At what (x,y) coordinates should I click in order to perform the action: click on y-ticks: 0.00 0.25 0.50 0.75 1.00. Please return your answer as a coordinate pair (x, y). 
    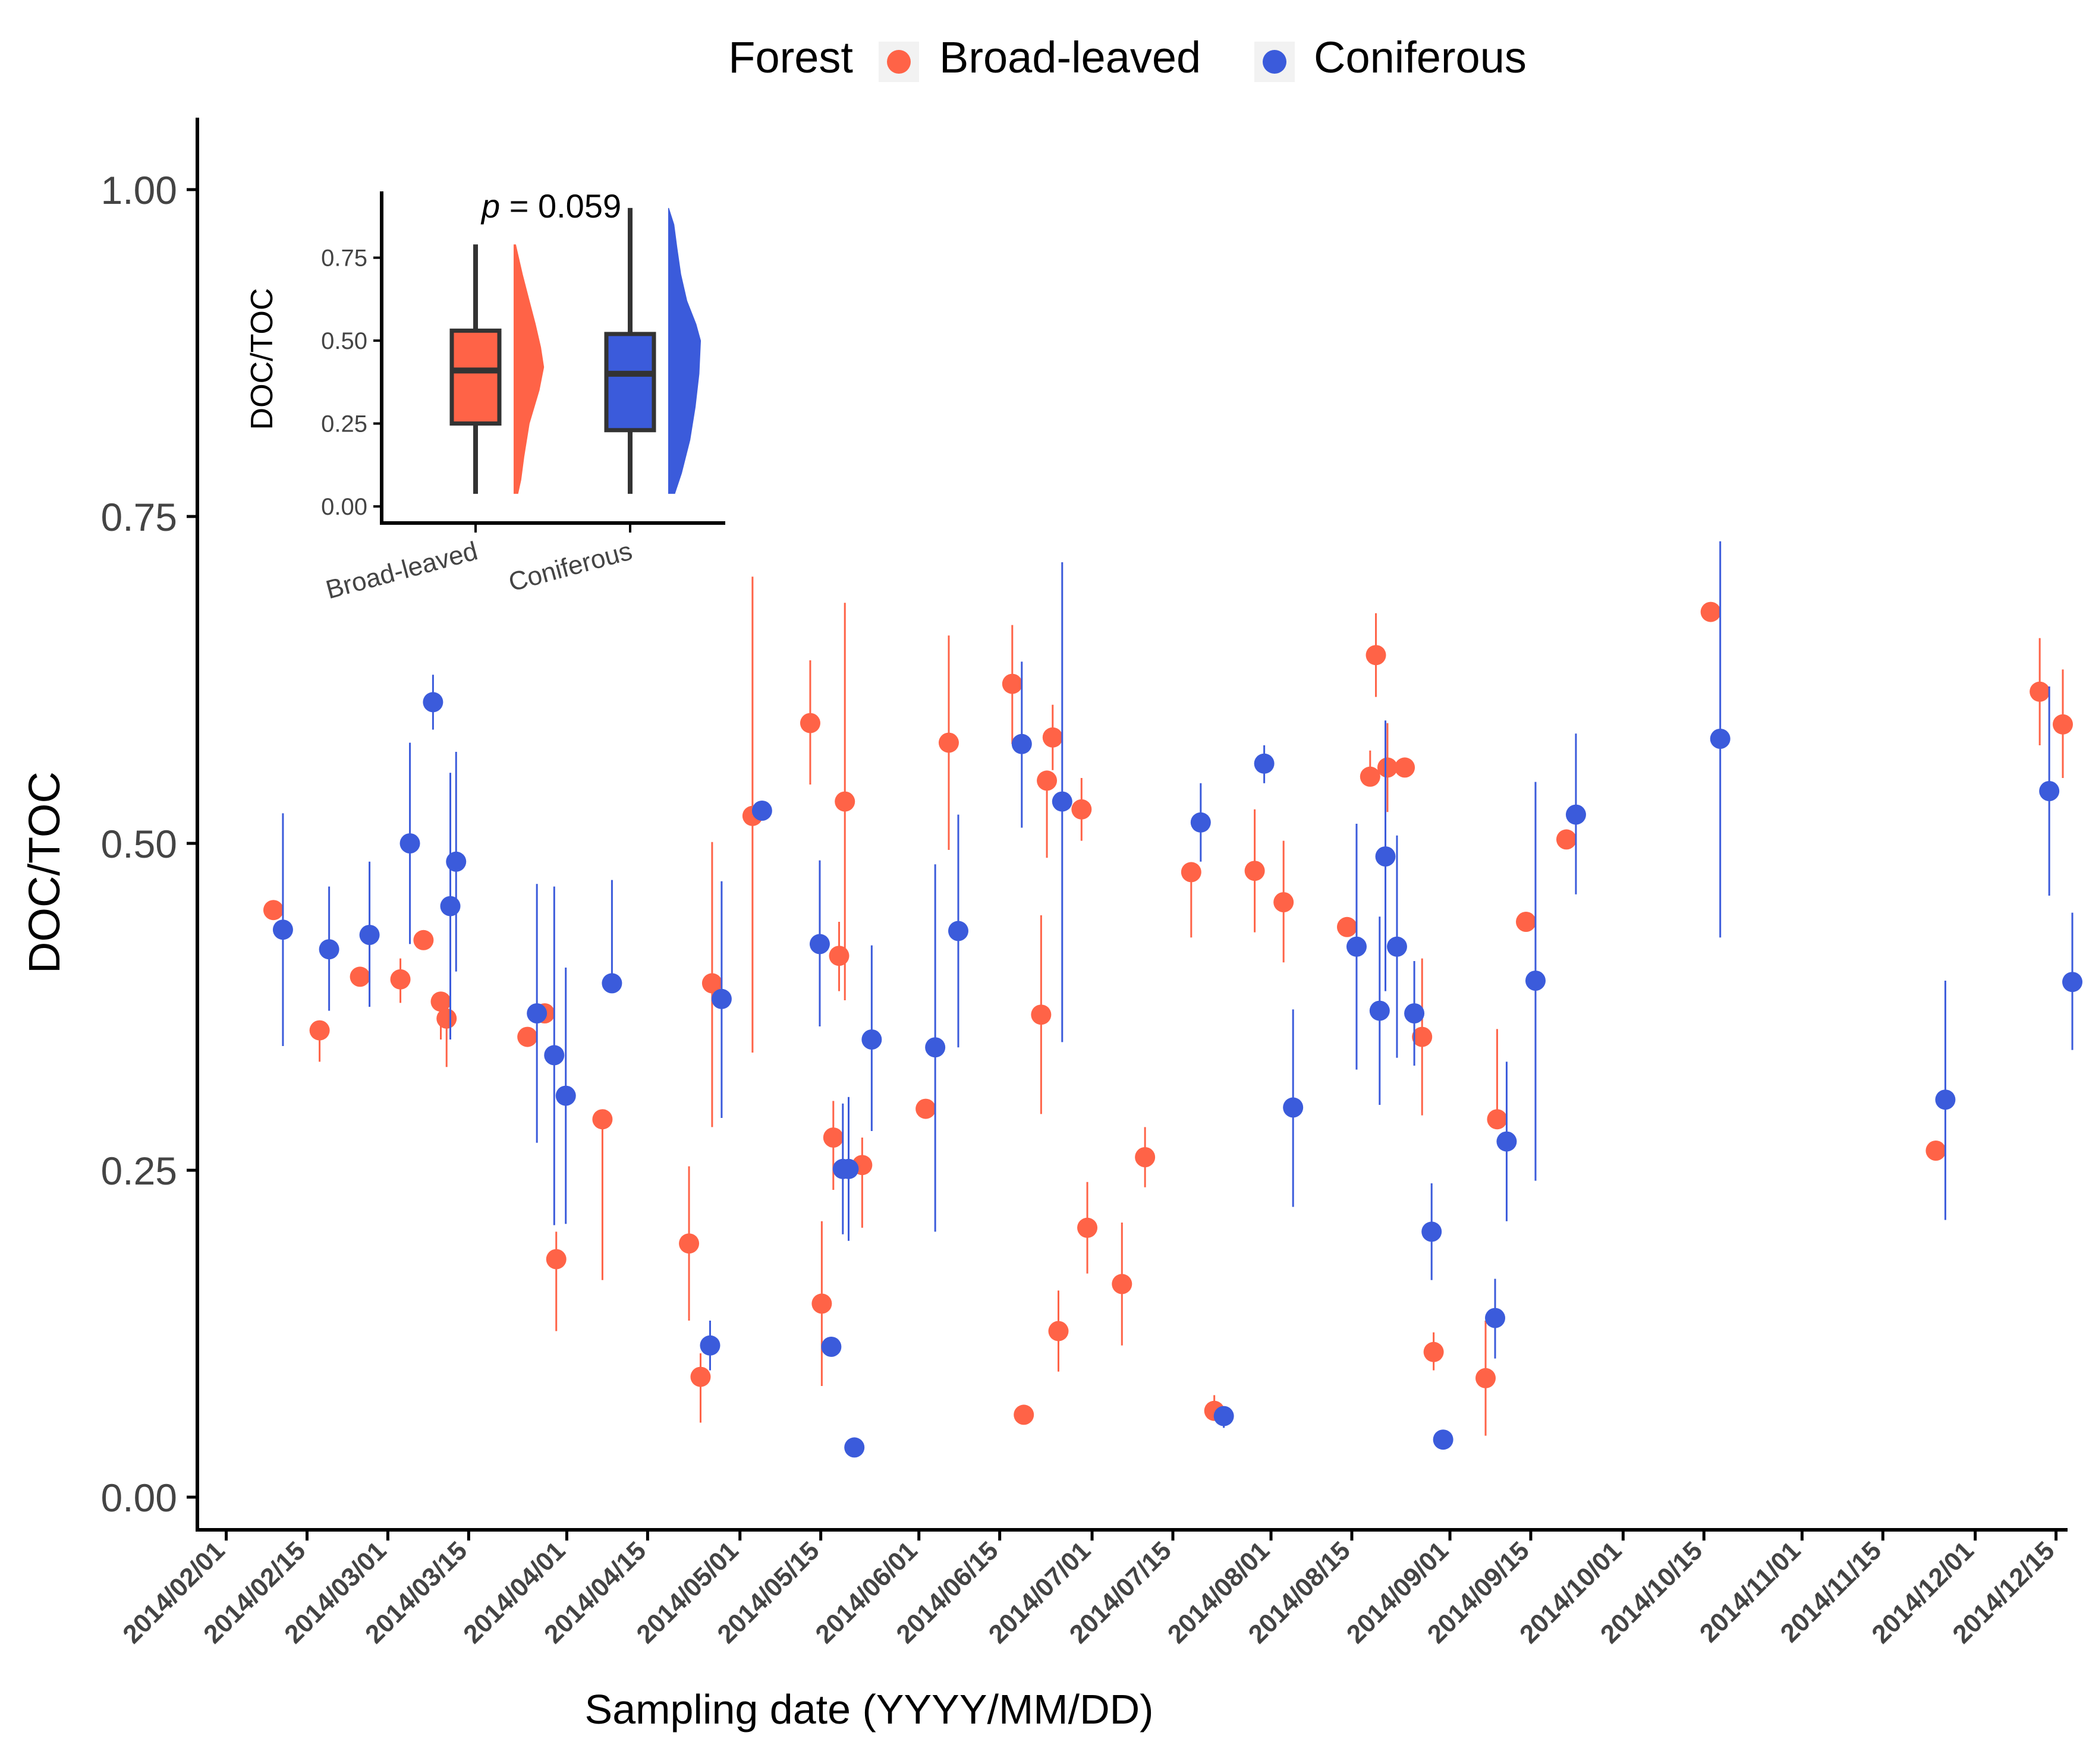
    Looking at the image, I should click on (149, 844).